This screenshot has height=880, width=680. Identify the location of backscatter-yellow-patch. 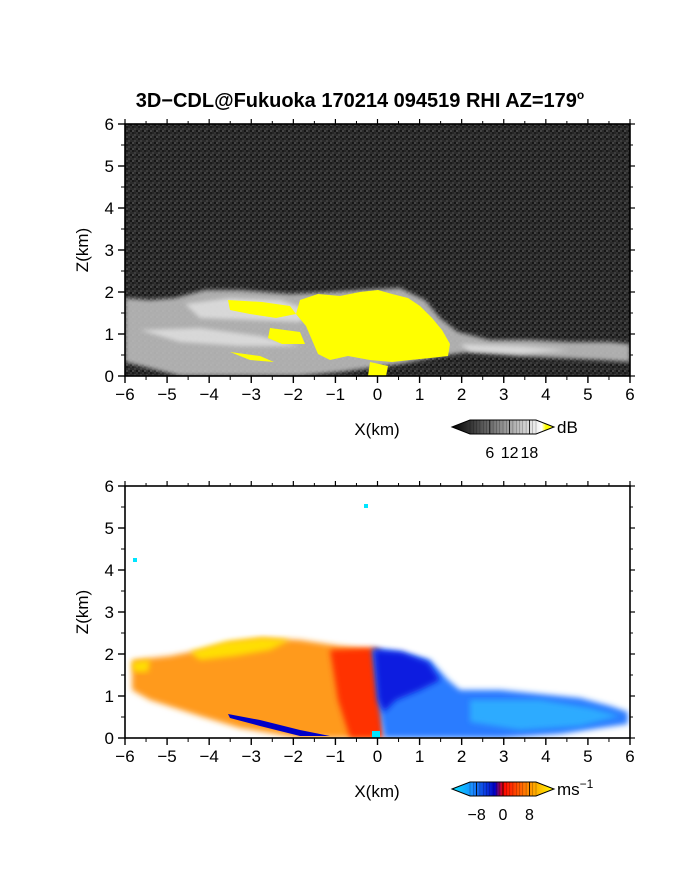
(308, 338).